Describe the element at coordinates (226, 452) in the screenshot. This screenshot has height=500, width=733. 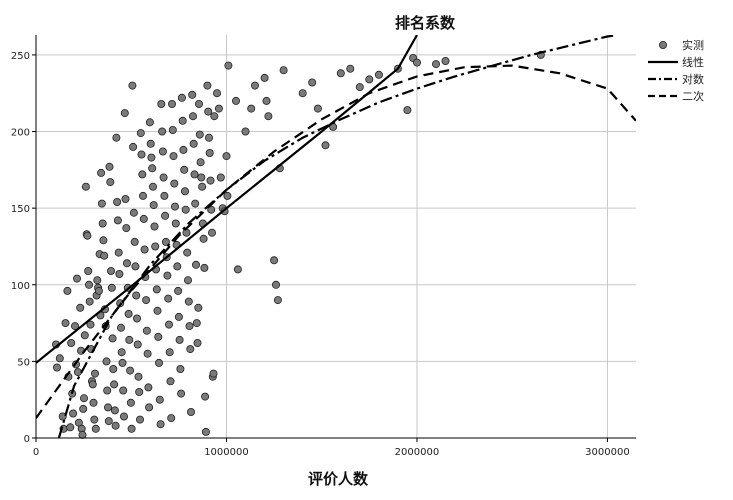
I see `x-tick-label: 1000000` at that location.